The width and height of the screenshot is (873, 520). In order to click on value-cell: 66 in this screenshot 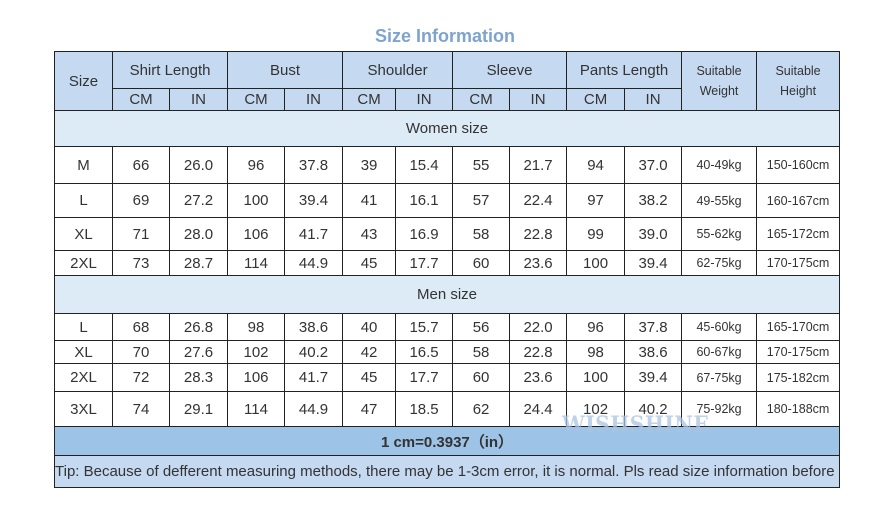, I will do `click(141, 165)`.